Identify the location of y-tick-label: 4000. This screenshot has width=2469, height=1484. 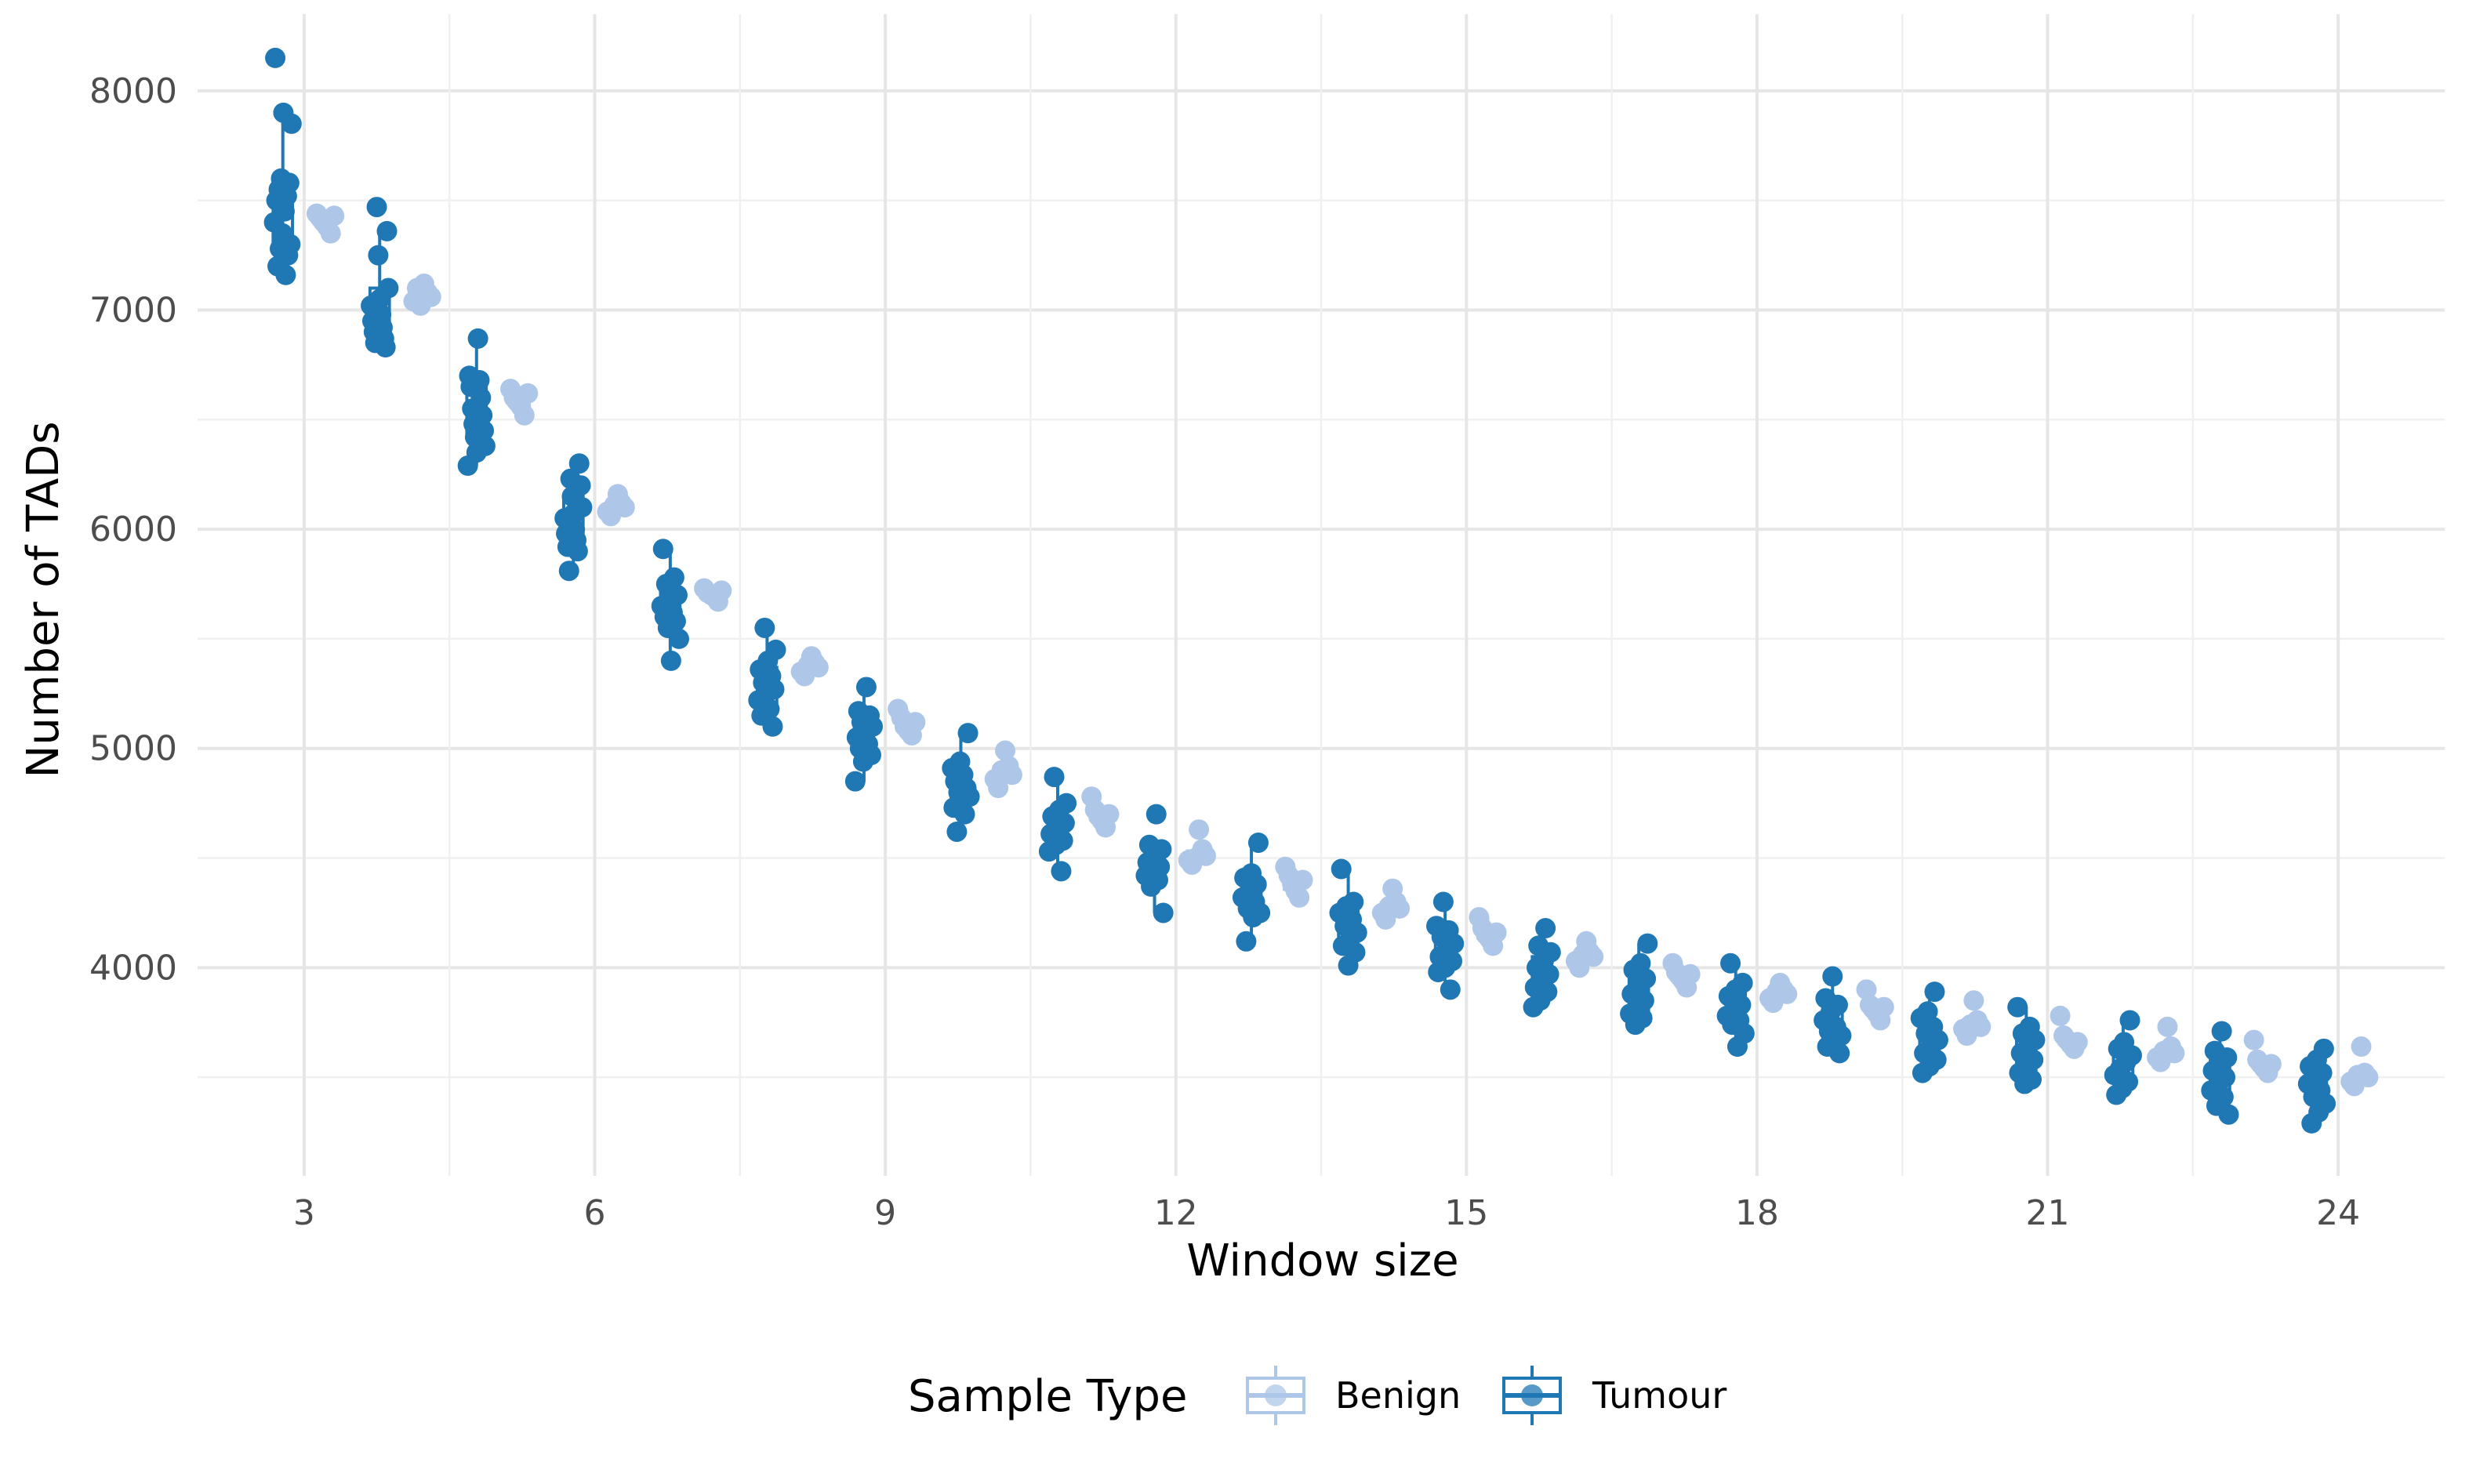
(133, 968).